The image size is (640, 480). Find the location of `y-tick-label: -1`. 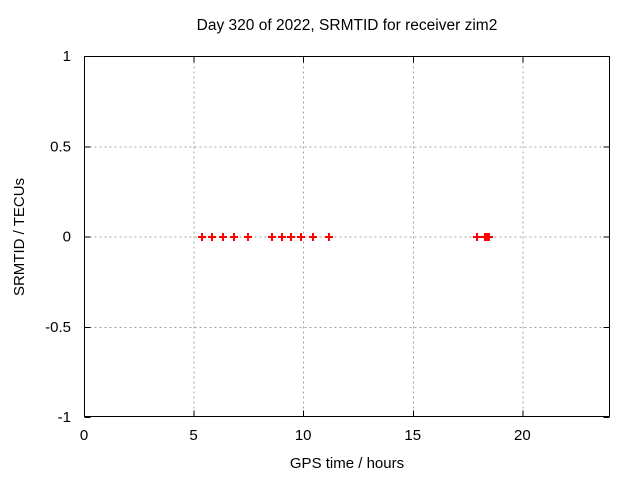

y-tick-label: -1 is located at coordinates (64, 417).